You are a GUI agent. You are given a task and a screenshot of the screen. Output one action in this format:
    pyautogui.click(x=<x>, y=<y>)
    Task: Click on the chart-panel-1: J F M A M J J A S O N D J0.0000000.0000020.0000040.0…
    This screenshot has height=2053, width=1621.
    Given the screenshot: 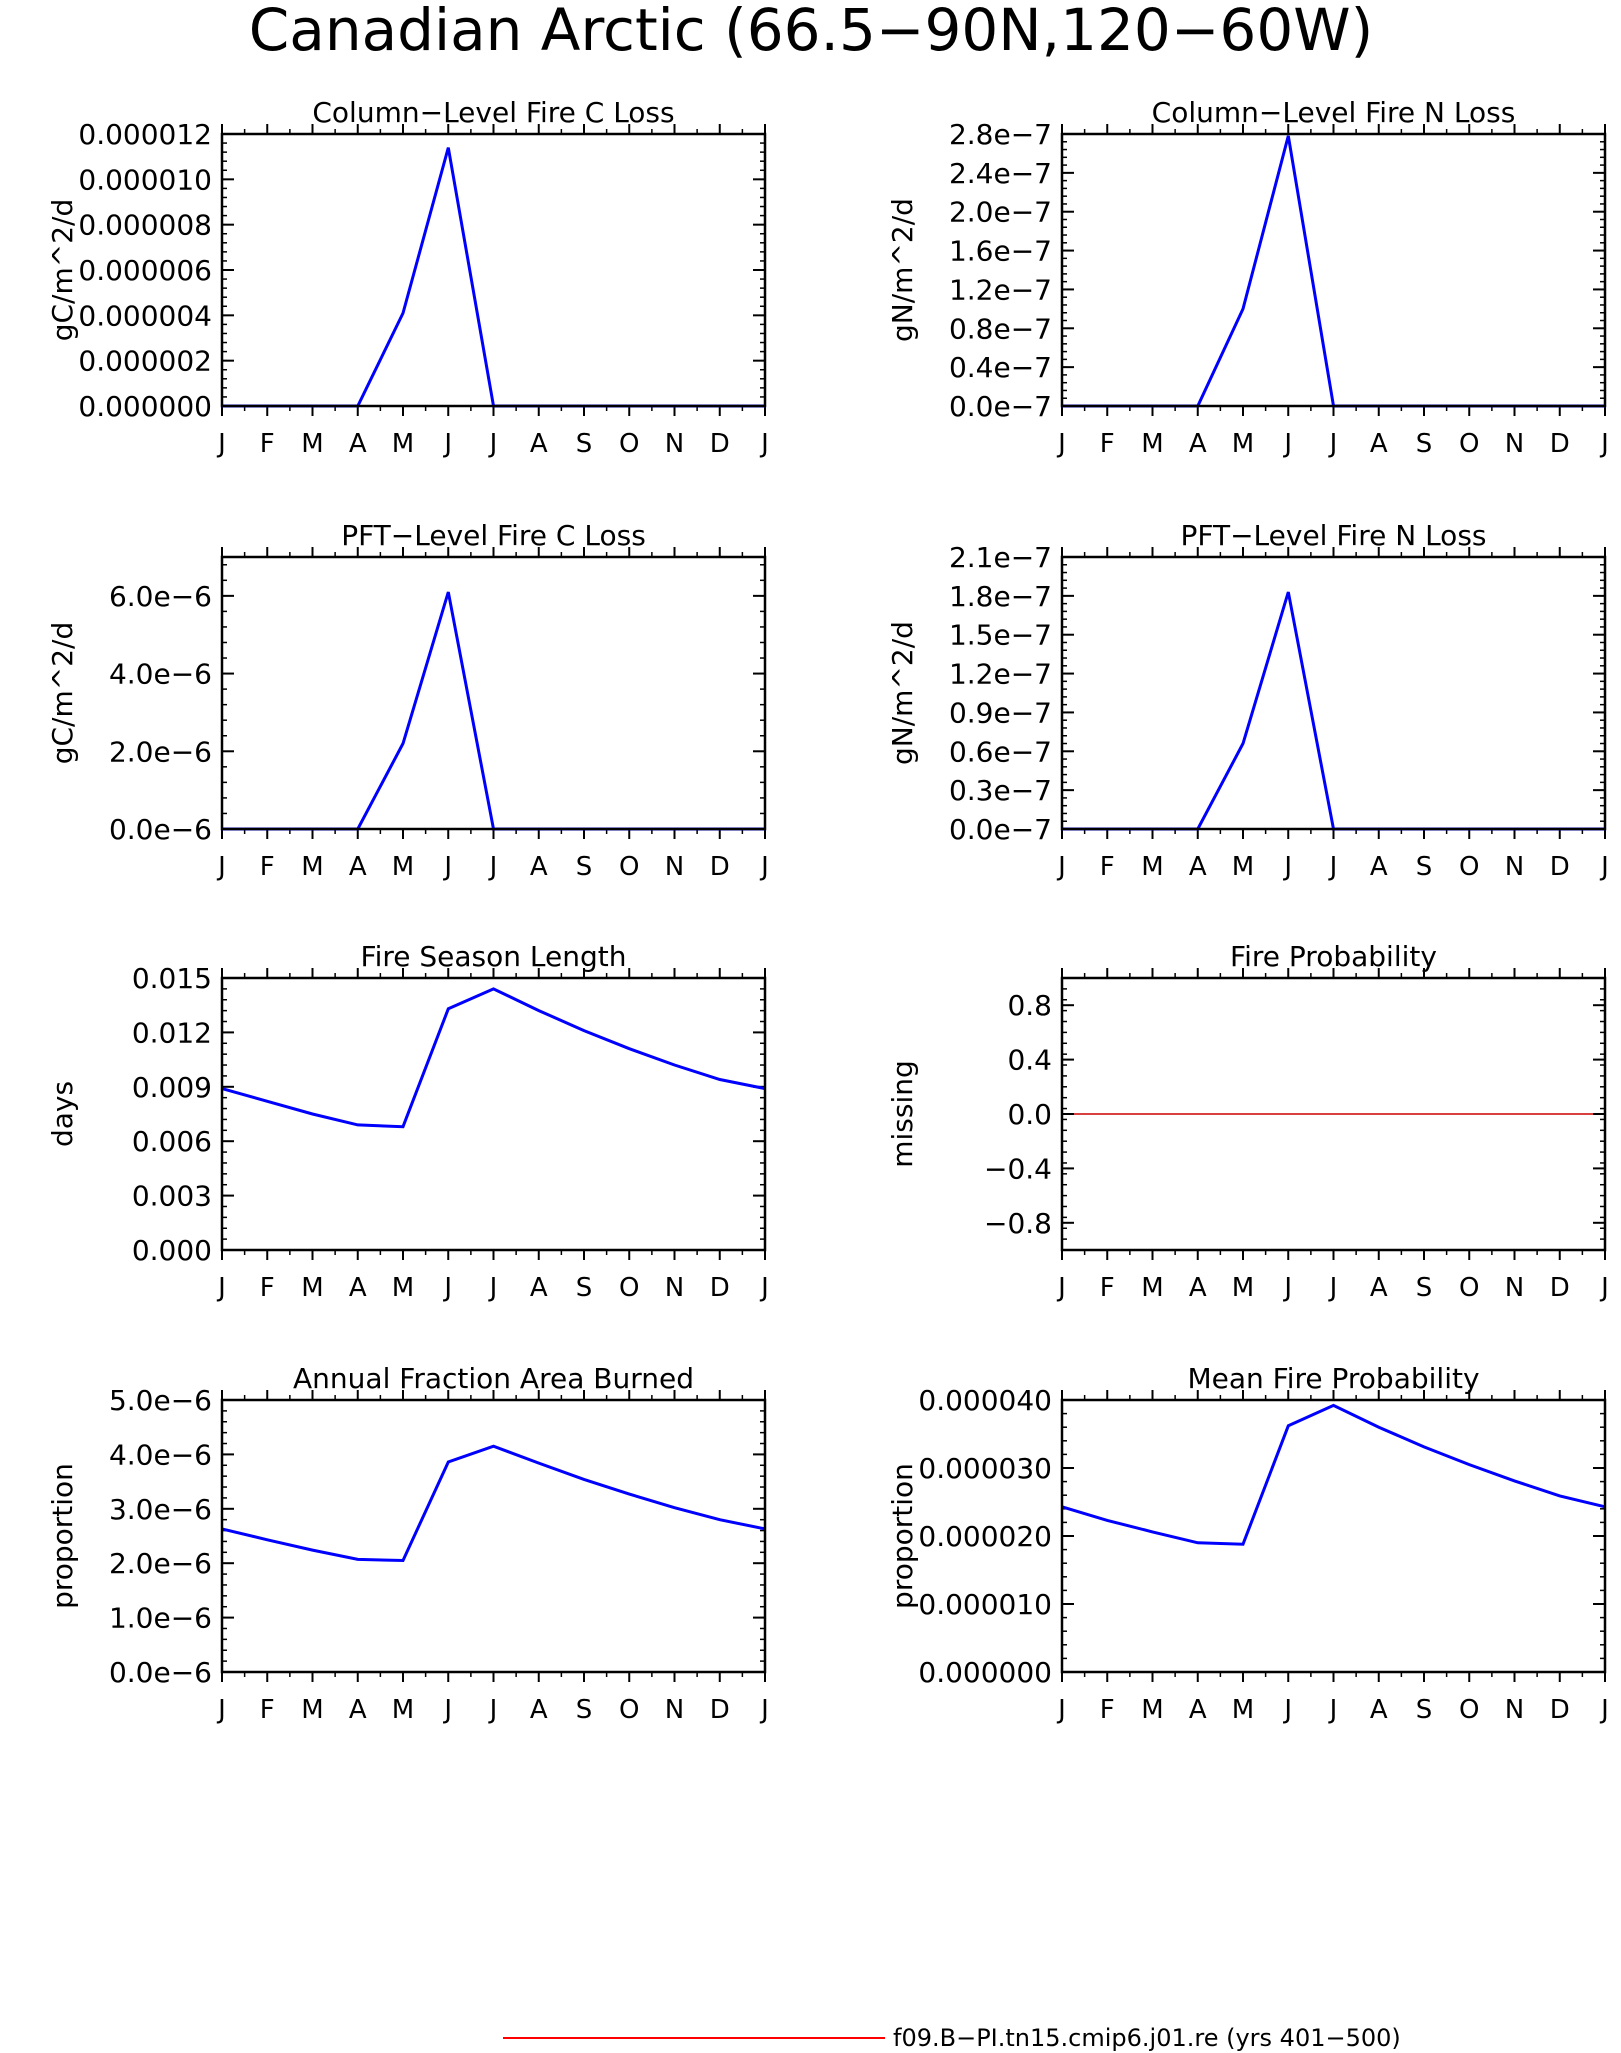 What is the action you would take?
    pyautogui.click(x=407, y=277)
    